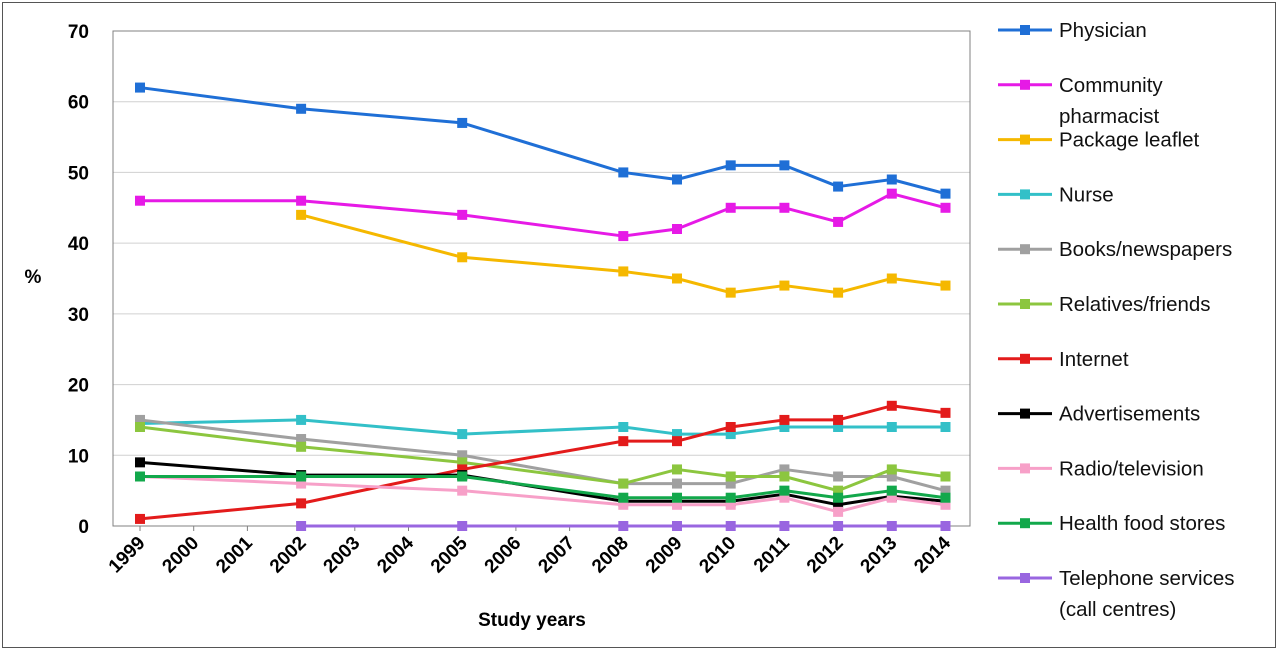 The height and width of the screenshot is (652, 1280). Describe the element at coordinates (1142, 523) in the screenshot. I see `legend-label: Health food stores` at that location.